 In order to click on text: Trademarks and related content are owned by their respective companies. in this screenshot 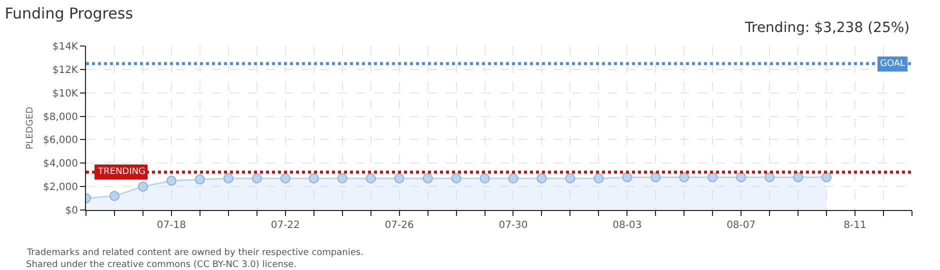, I will do `click(195, 253)`.